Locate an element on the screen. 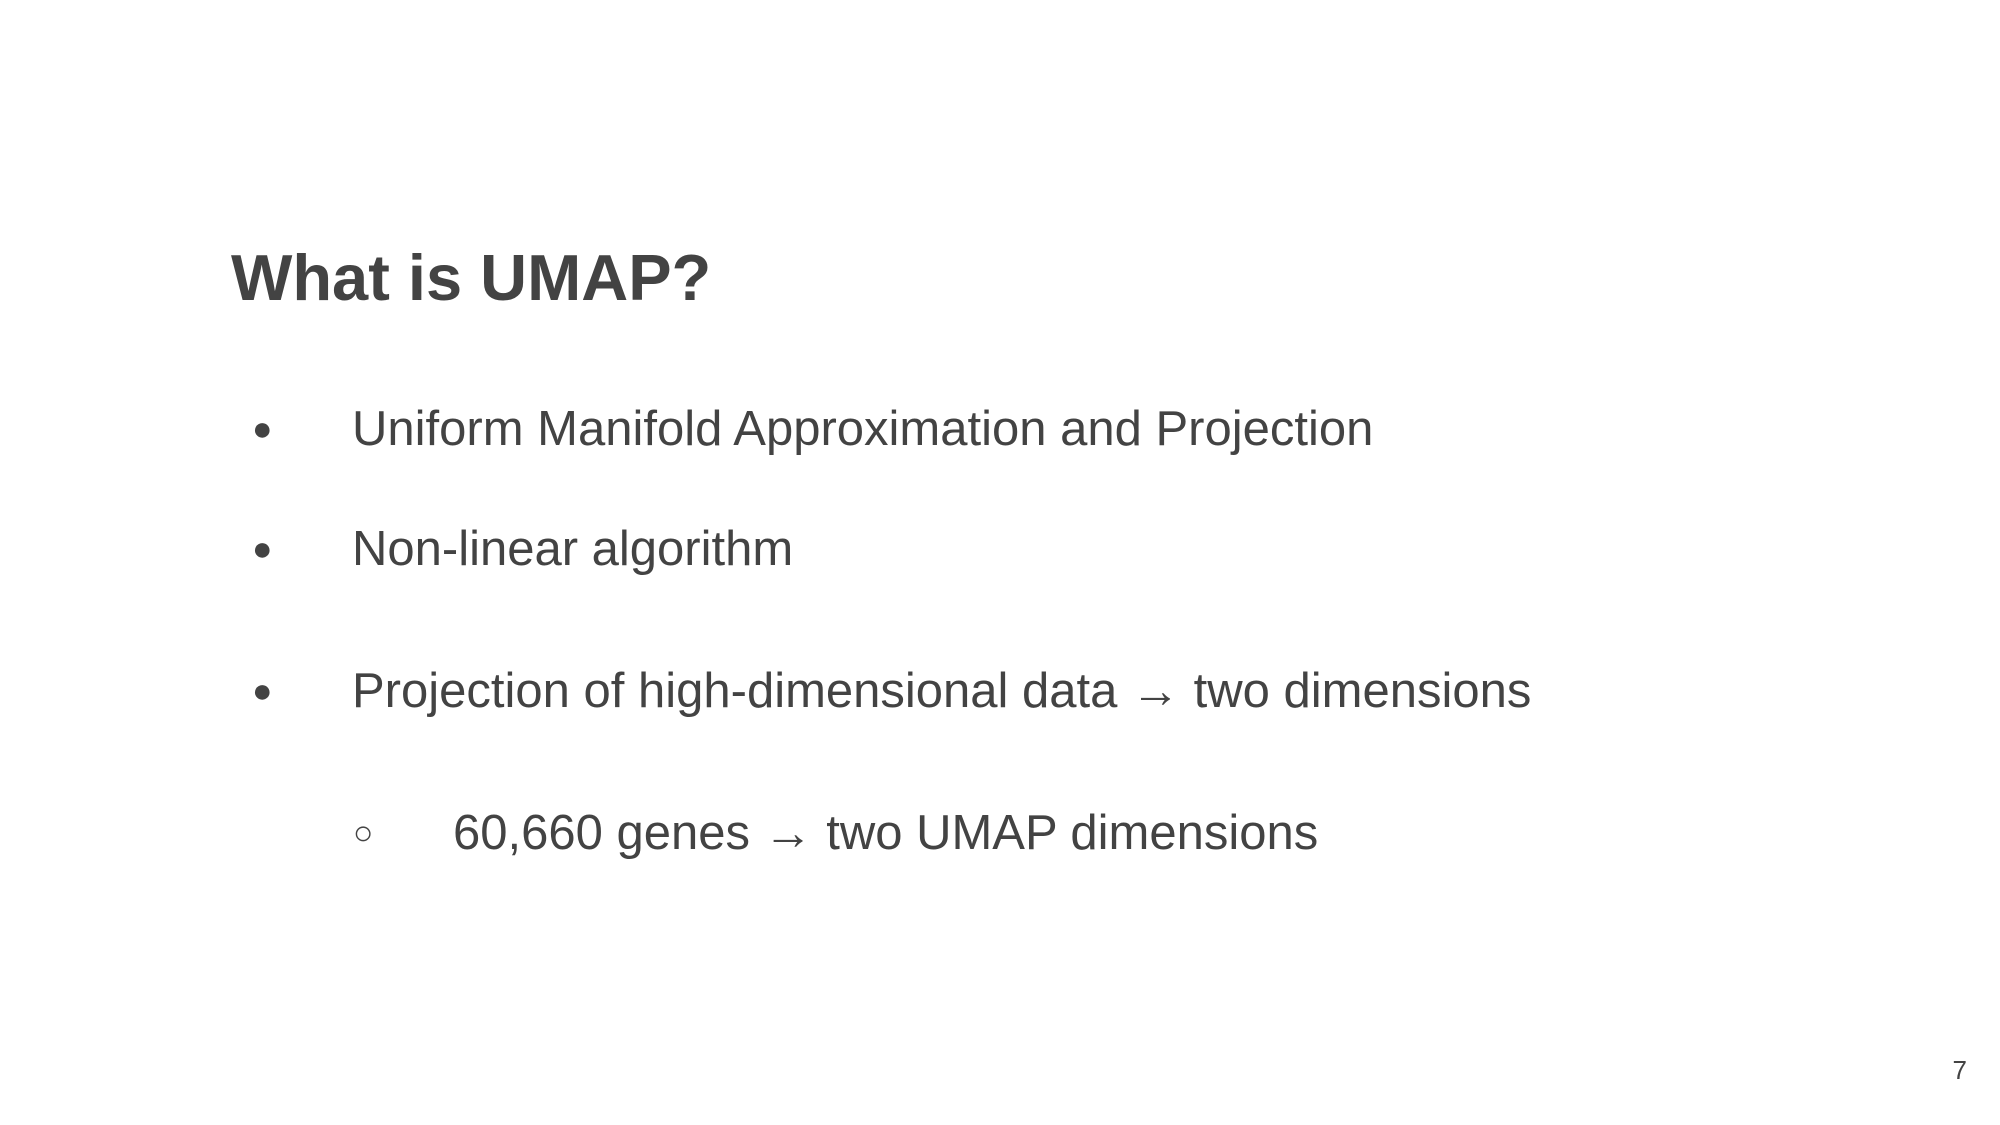  page-number: 7 is located at coordinates (1959, 1070).